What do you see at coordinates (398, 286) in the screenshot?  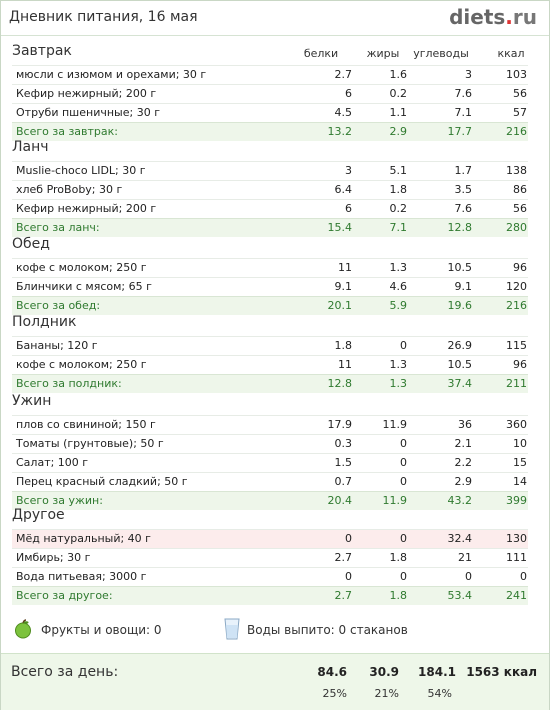 I see `food-fat: 4.6` at bounding box center [398, 286].